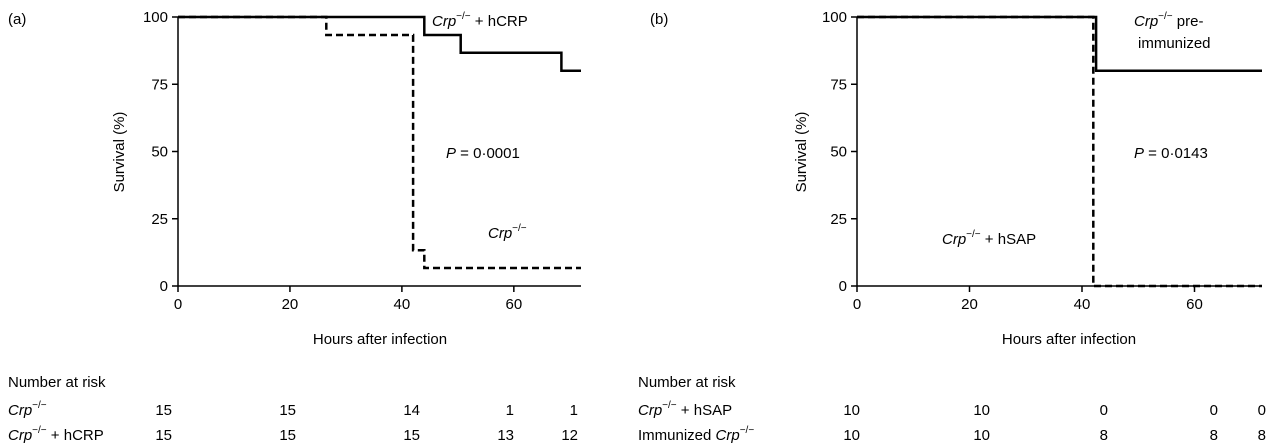 The image size is (1270, 443). I want to click on panel-a-series-solid-curve, so click(379, 44).